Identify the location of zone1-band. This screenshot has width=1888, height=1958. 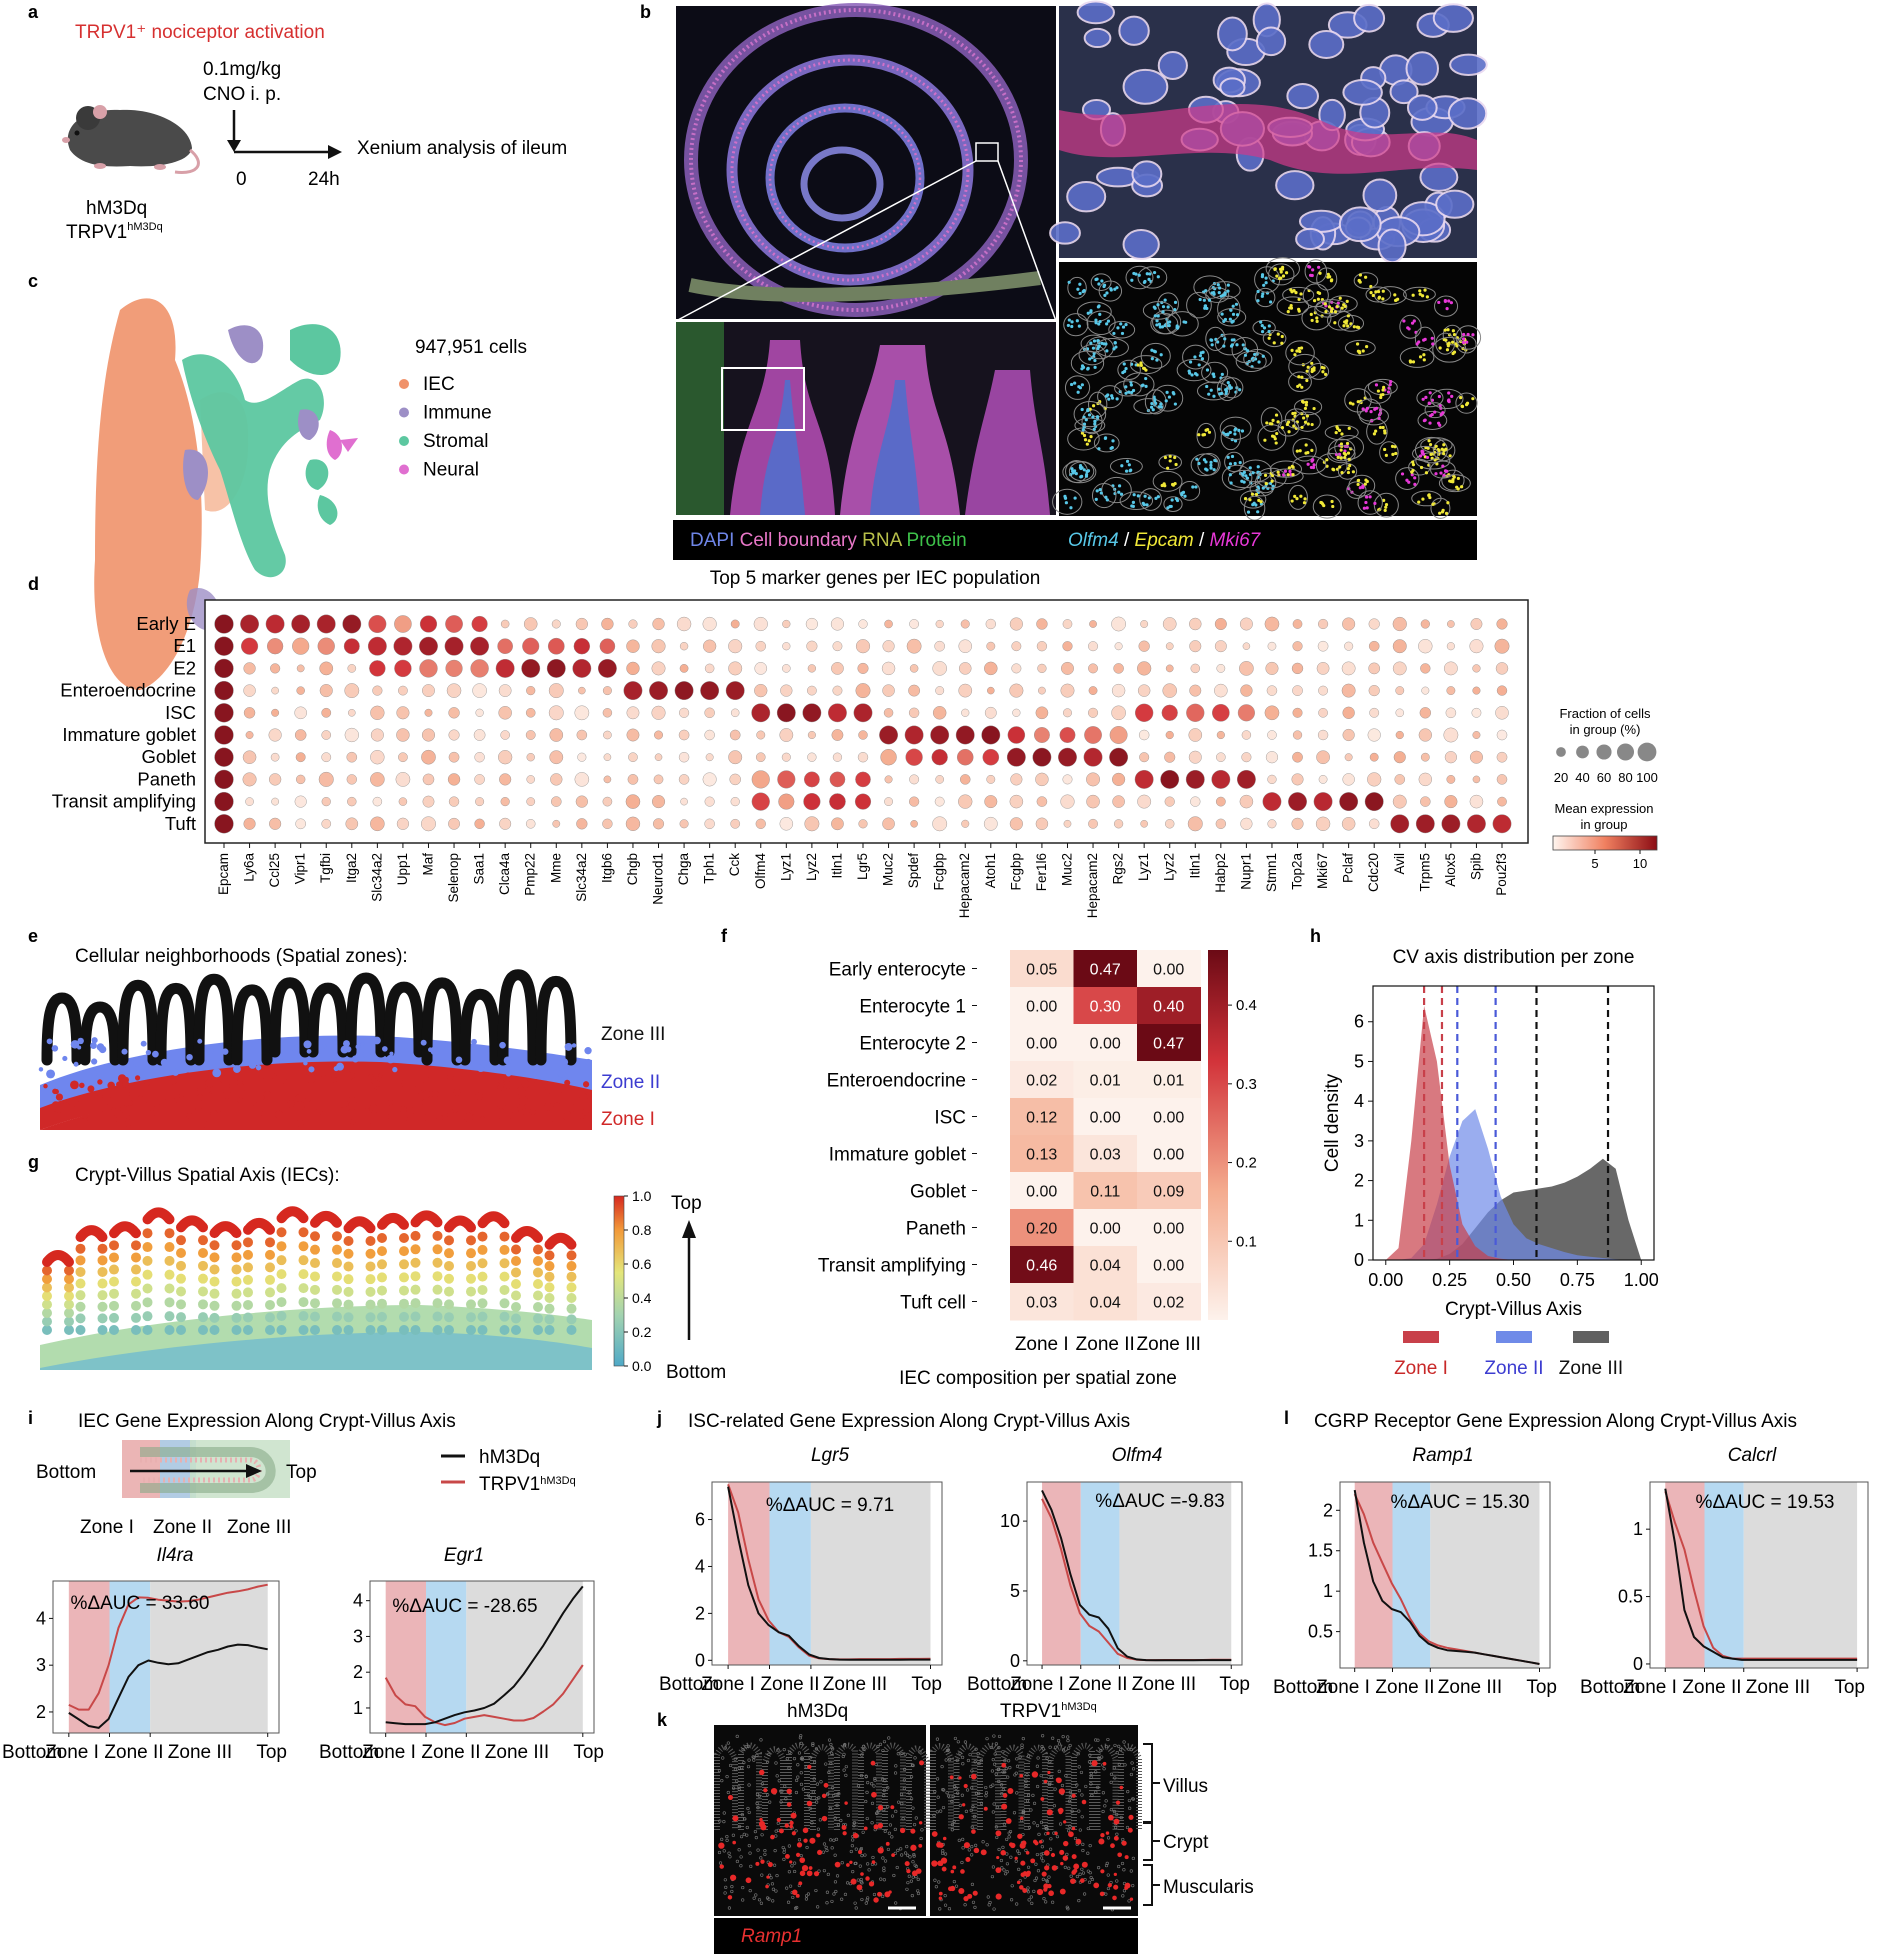
(1373, 1575).